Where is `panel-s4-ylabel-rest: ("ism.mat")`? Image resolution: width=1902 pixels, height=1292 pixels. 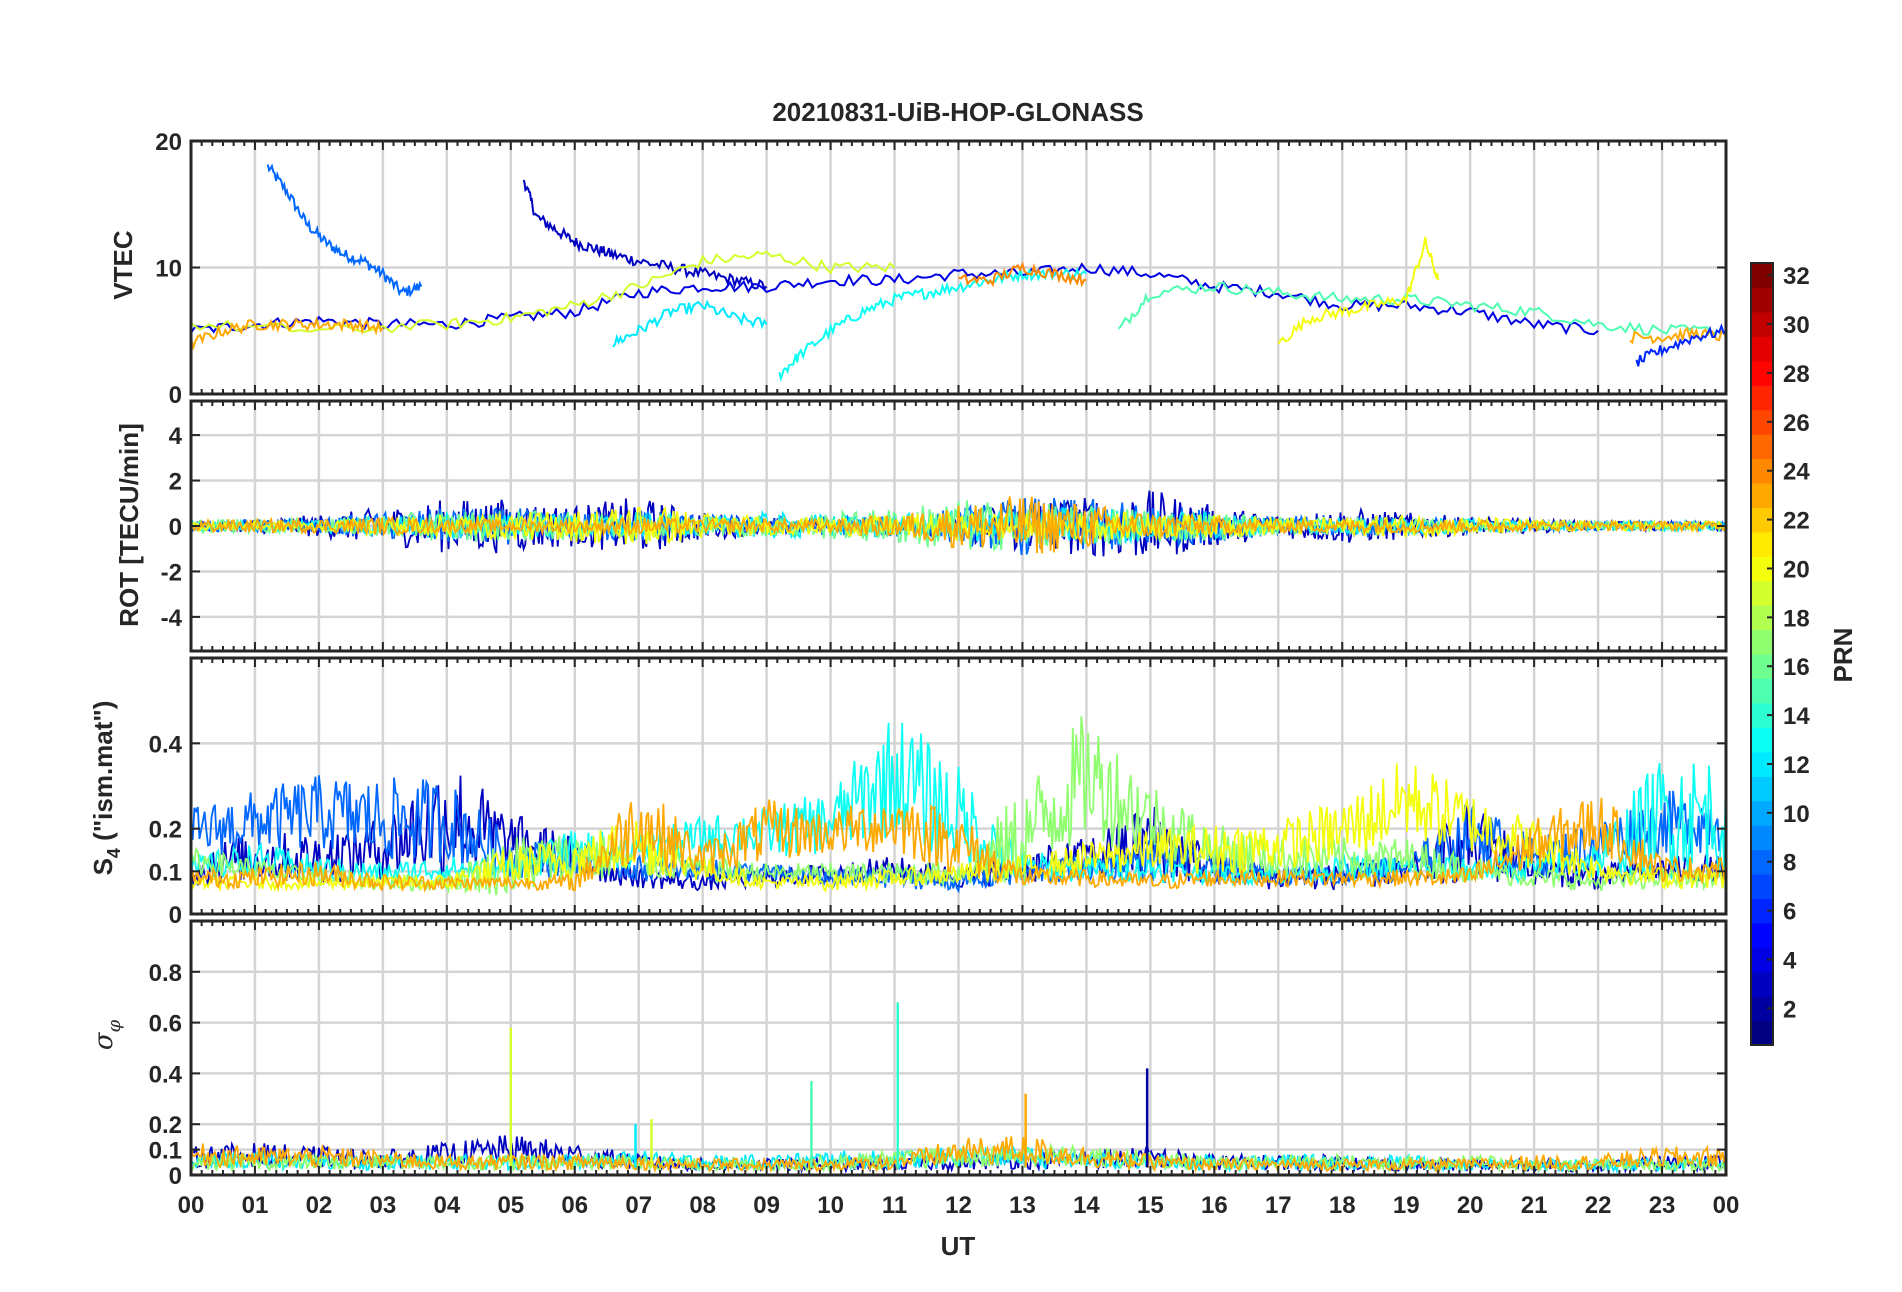
panel-s4-ylabel-rest: ("ism.mat") is located at coordinates (103, 774).